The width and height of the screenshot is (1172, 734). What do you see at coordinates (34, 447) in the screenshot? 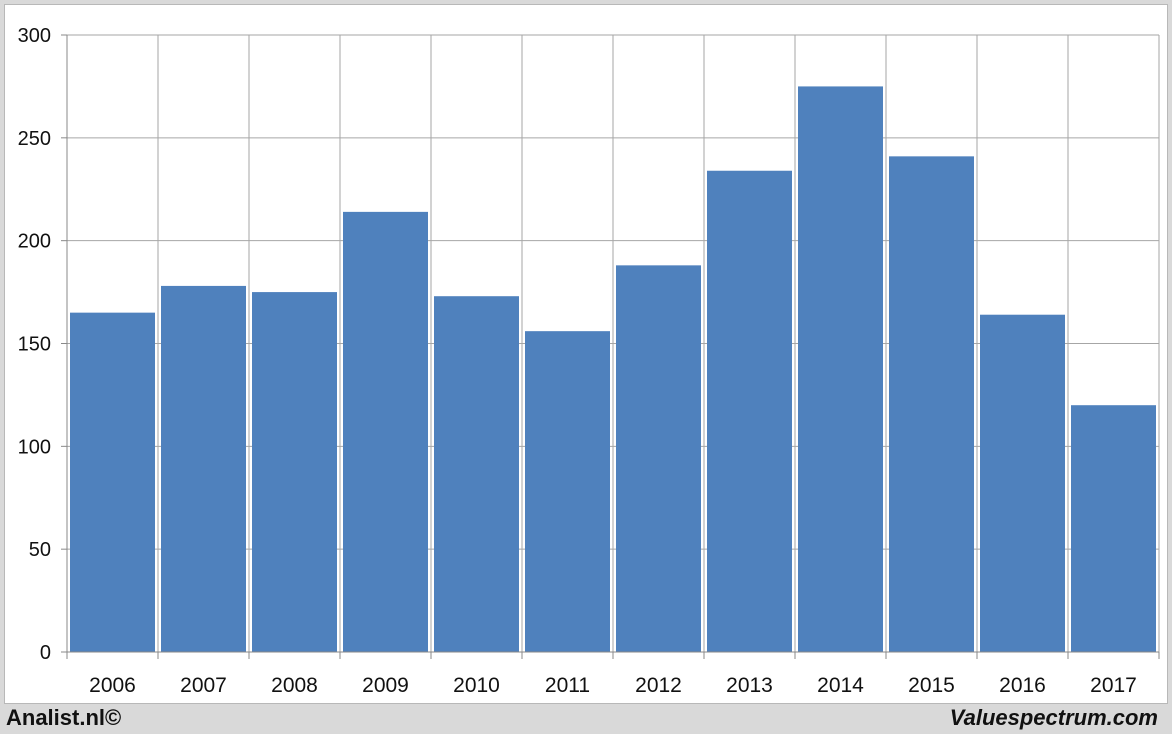
I see `y-tick-label: 100` at bounding box center [34, 447].